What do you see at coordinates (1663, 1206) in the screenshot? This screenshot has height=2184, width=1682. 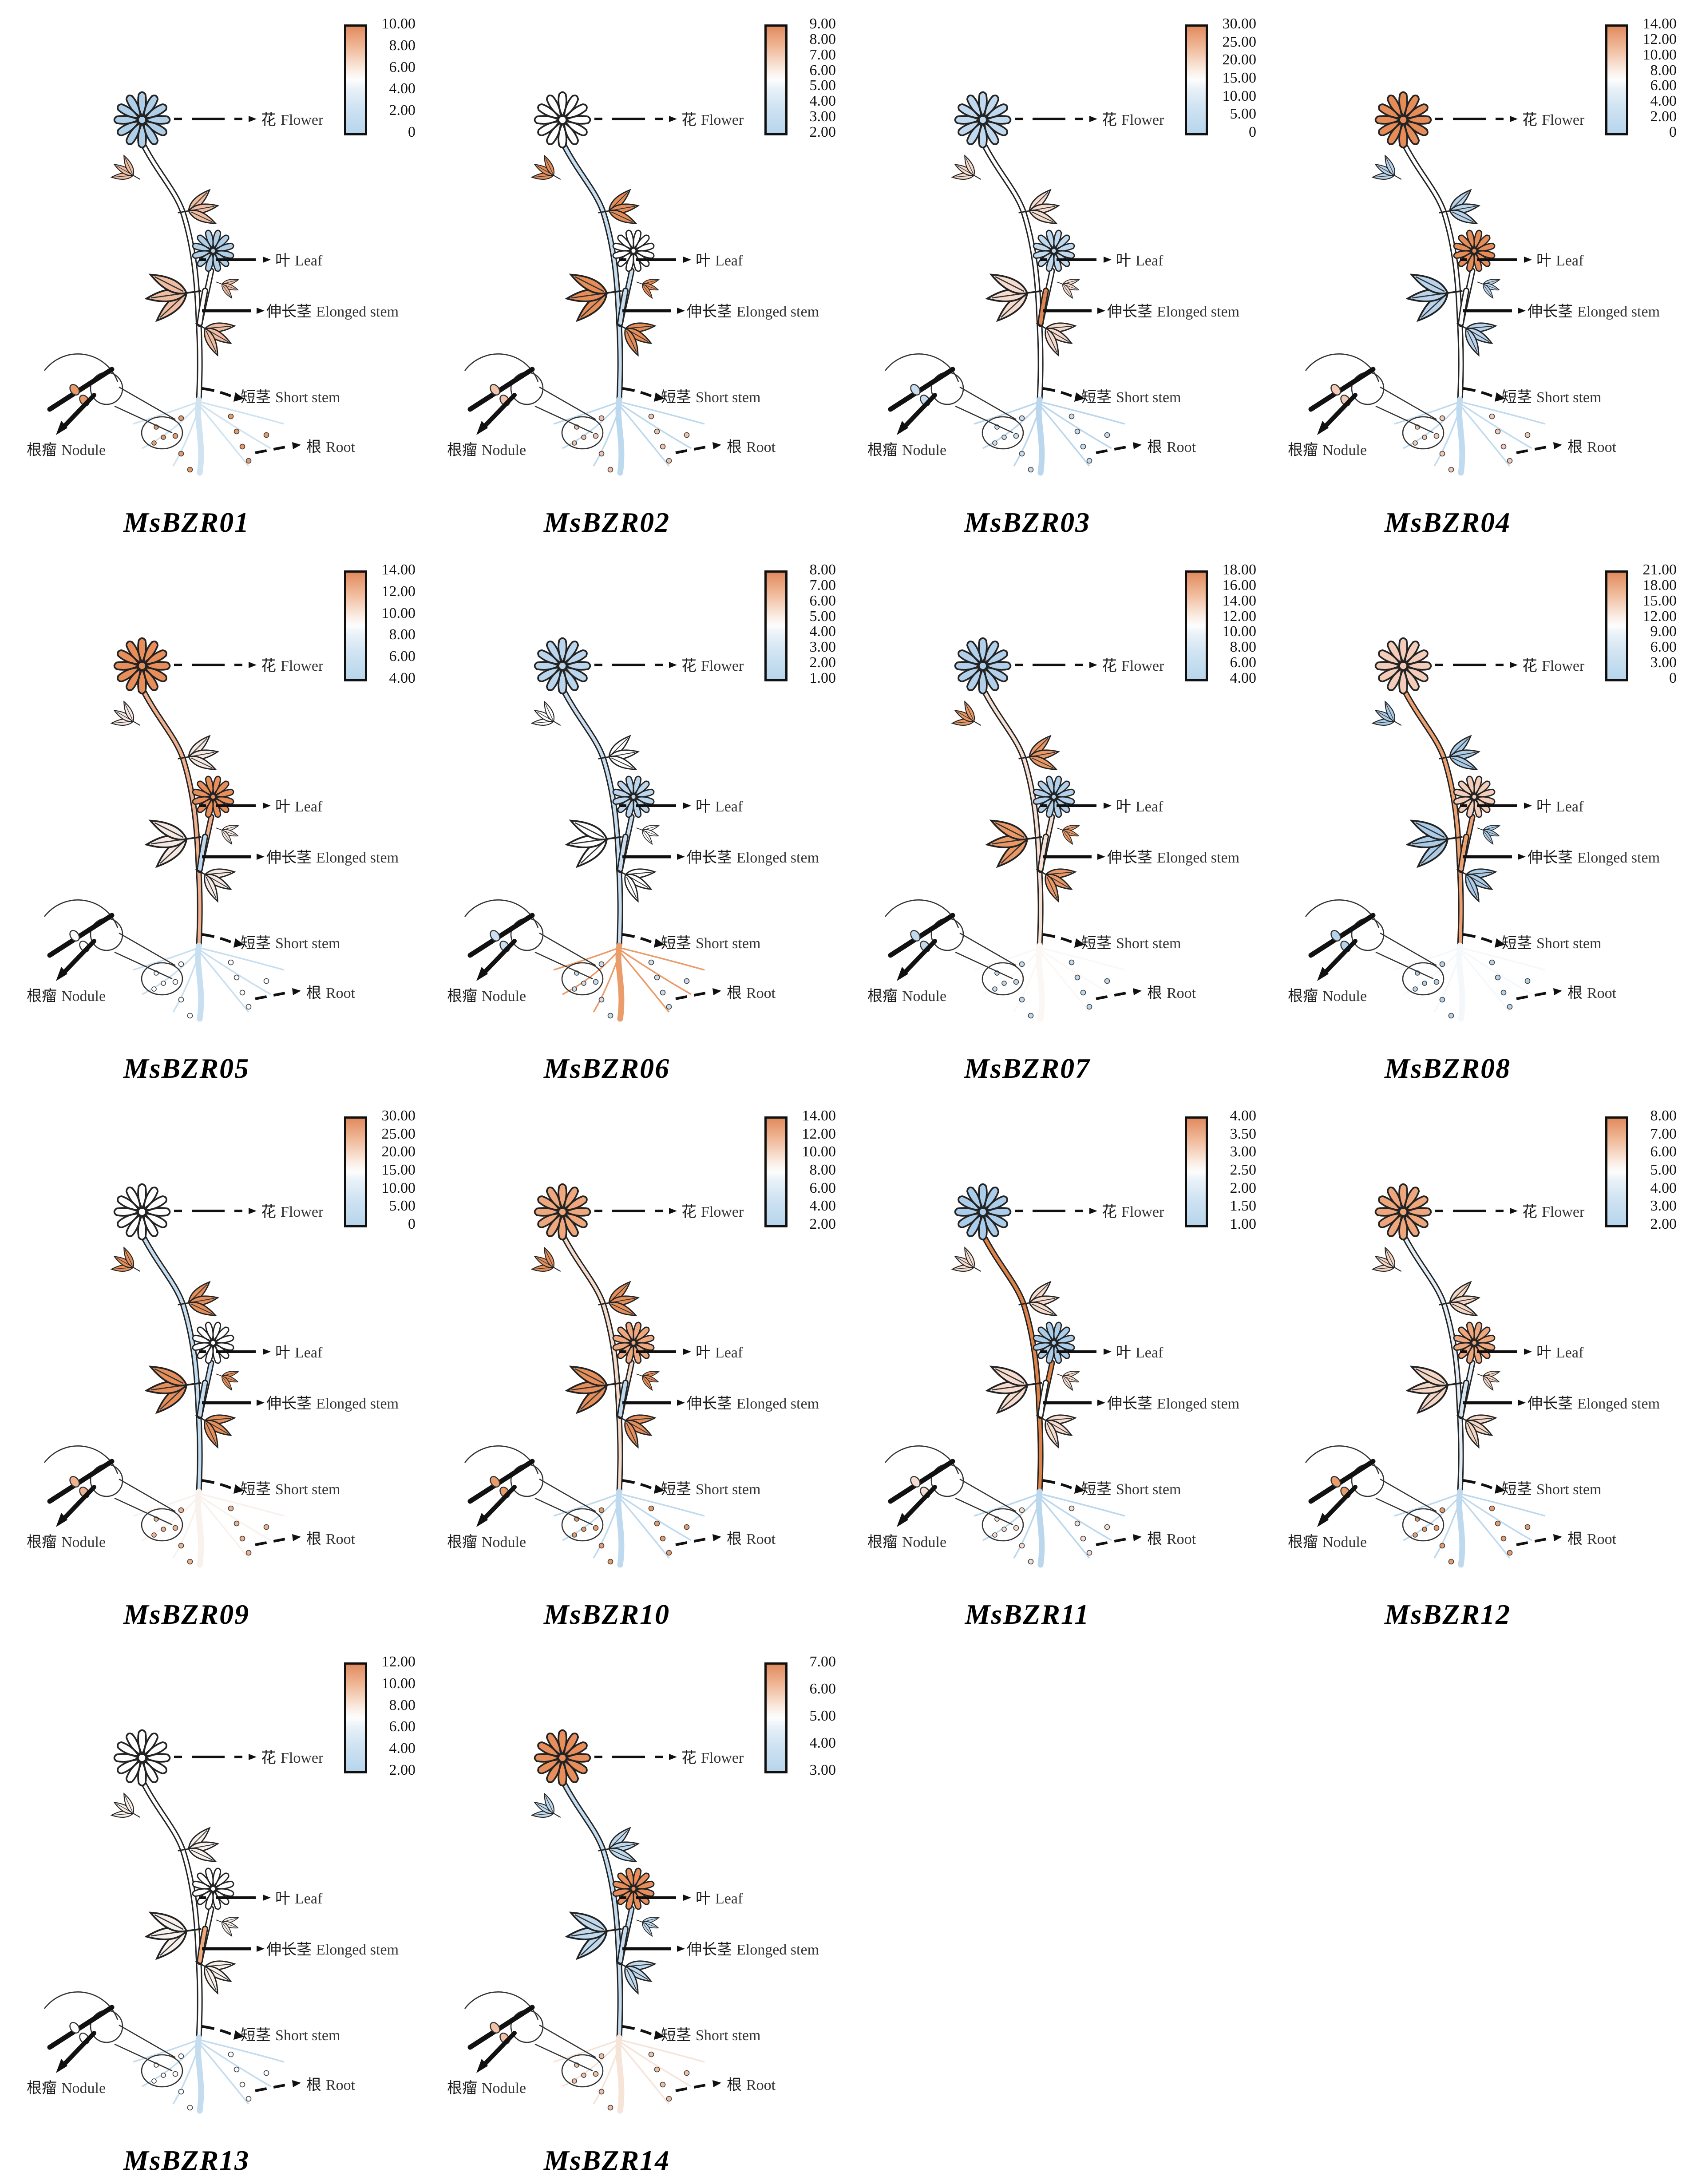 I see `colorbar-tick: 3.00` at bounding box center [1663, 1206].